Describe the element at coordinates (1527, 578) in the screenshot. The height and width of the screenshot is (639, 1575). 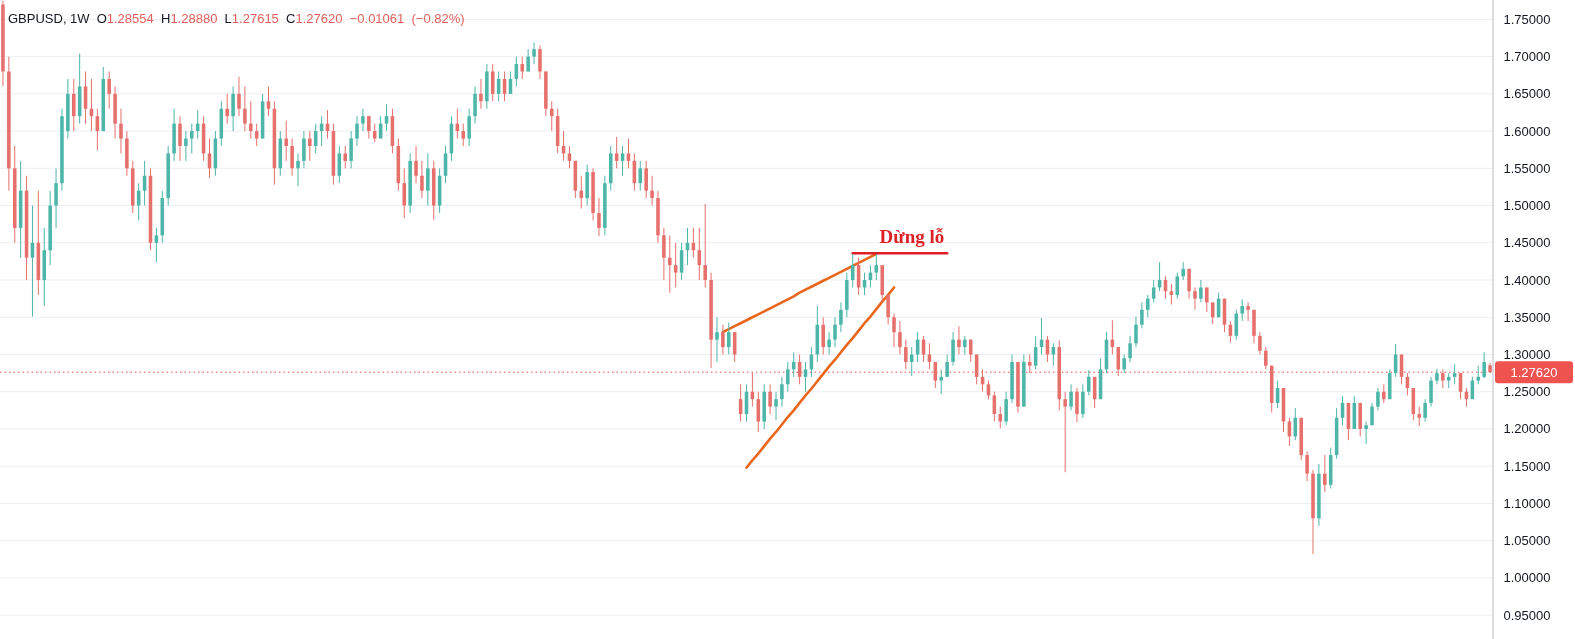
I see `y-tick-label: 1.00000` at that location.